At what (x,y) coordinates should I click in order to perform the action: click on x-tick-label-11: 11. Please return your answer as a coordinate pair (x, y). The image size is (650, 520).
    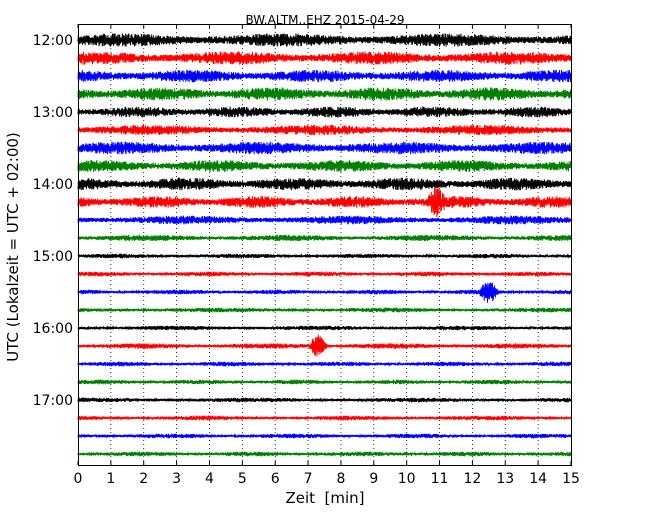
    Looking at the image, I should click on (440, 479).